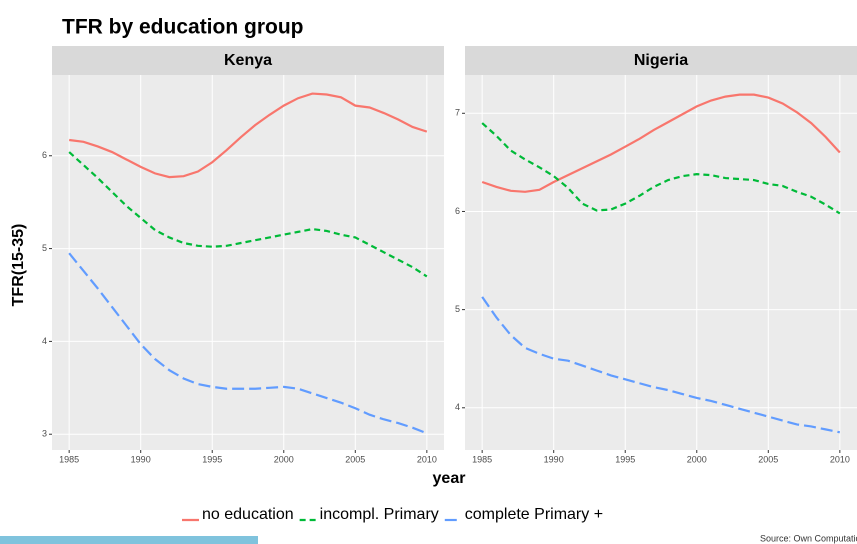 This screenshot has width=857, height=544. I want to click on y-axis-label: TFR(15-35), so click(18, 265).